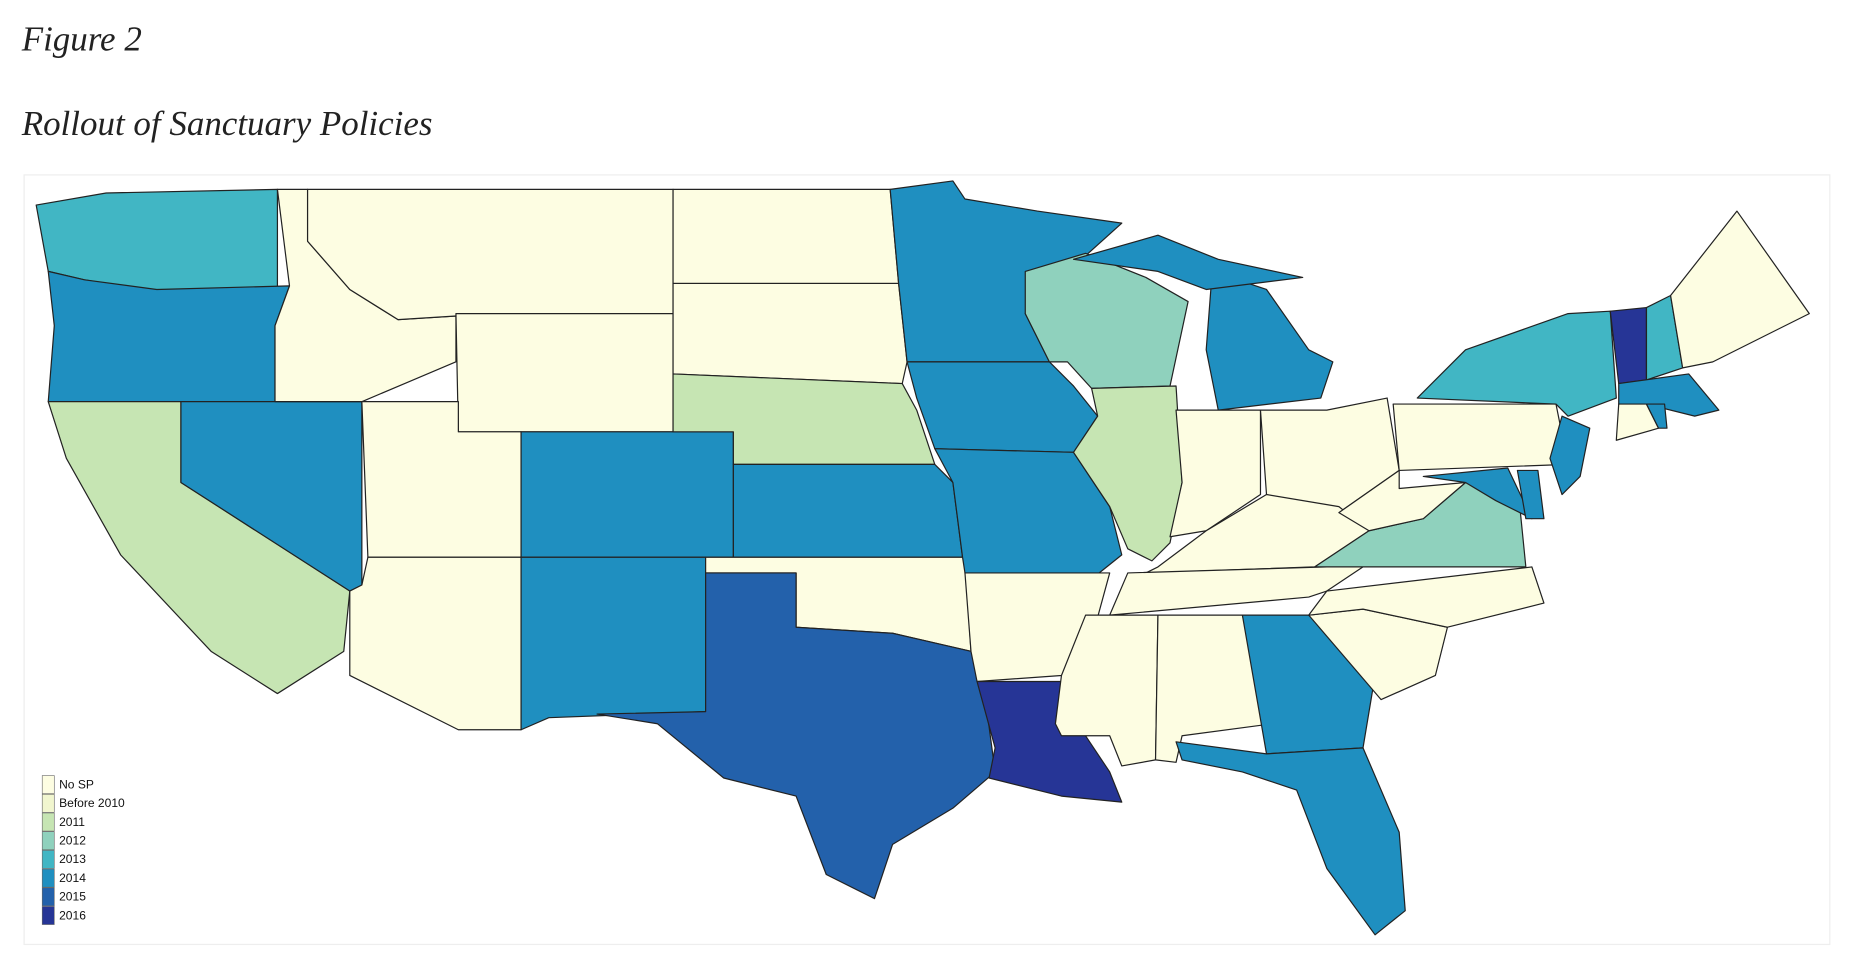 The width and height of the screenshot is (1866, 978). What do you see at coordinates (72, 859) in the screenshot?
I see `legend-label: 2013` at bounding box center [72, 859].